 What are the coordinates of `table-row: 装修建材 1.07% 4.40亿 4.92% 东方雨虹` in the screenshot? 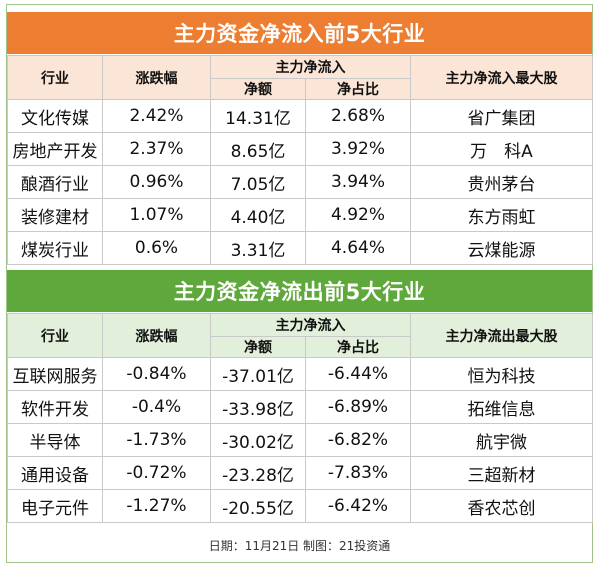 It's located at (300, 215).